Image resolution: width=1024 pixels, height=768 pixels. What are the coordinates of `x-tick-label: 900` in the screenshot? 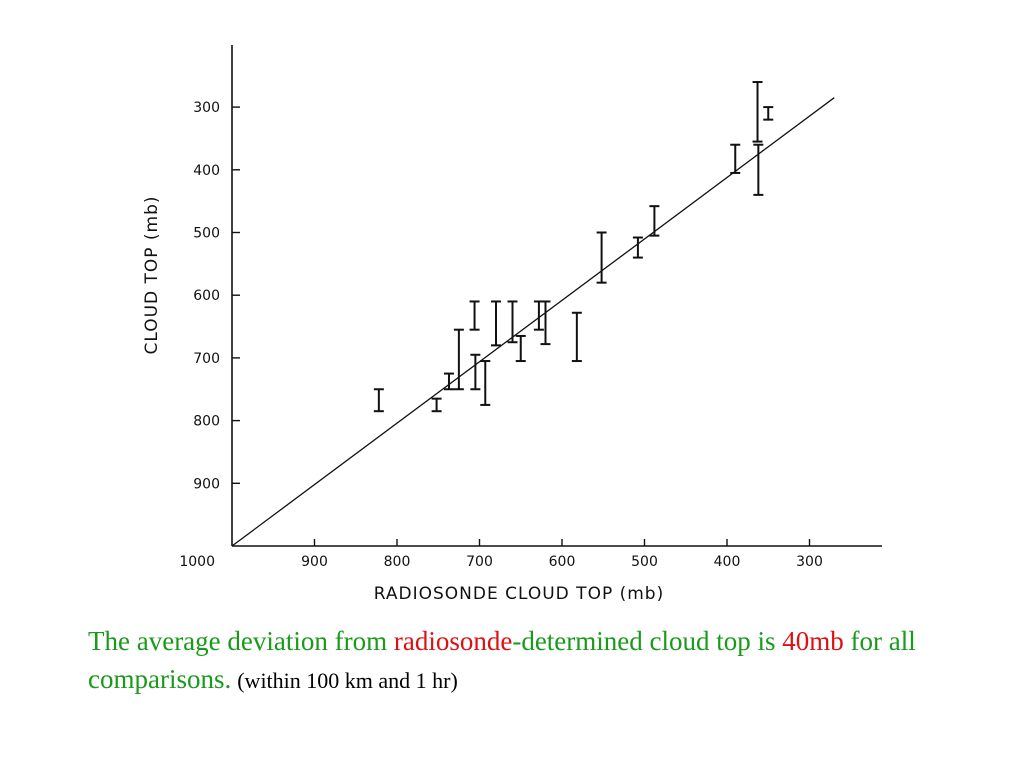 It's located at (314, 562).